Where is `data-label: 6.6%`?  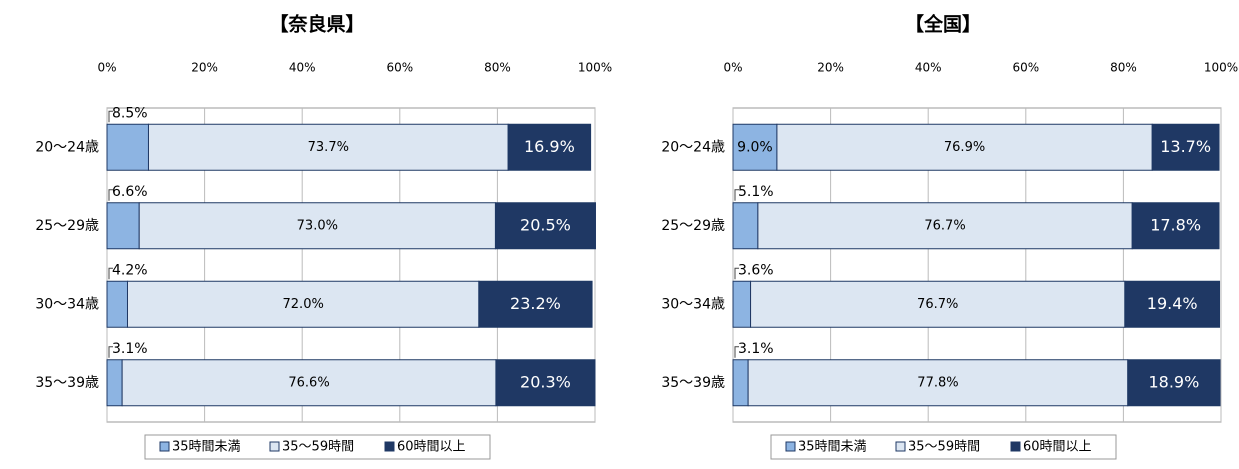 data-label: 6.6% is located at coordinates (130, 192).